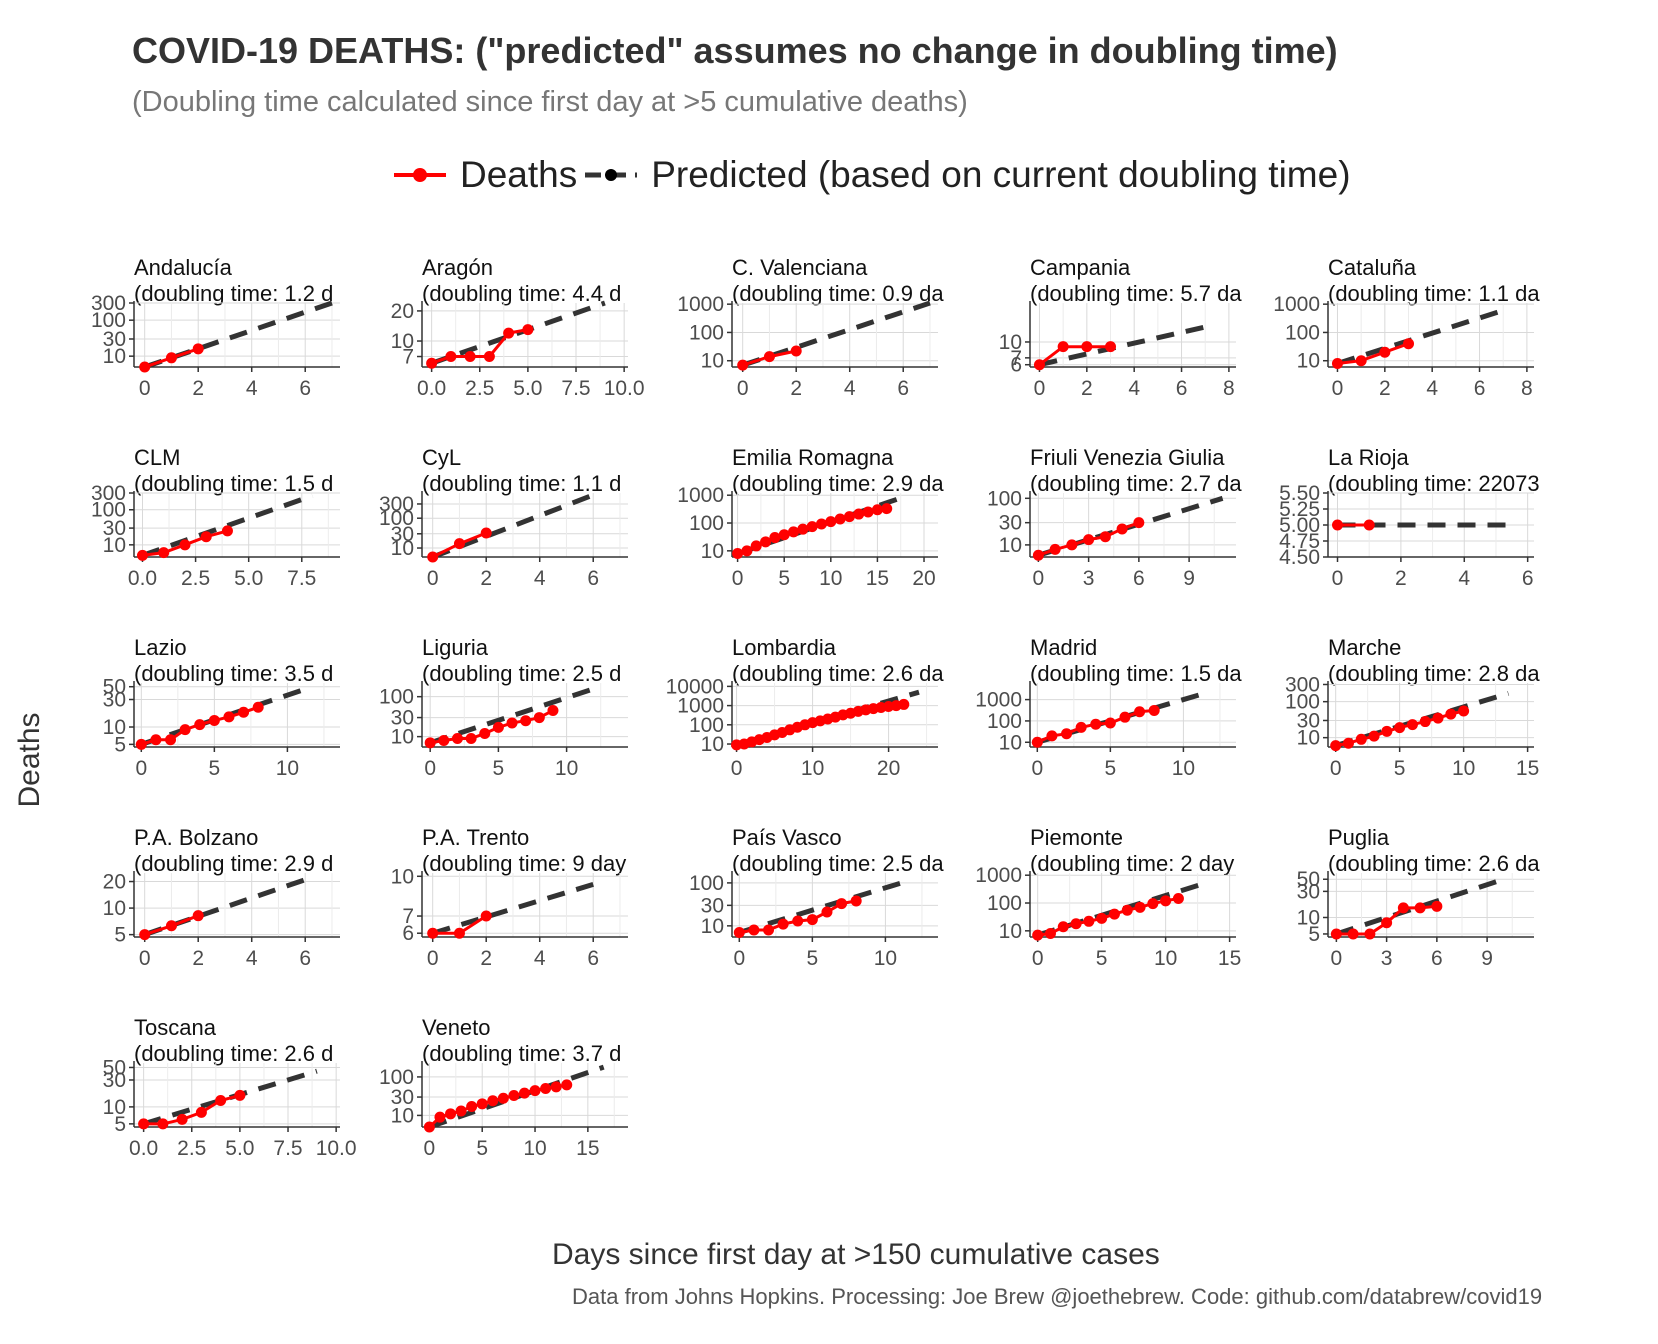 This screenshot has height=1344, width=1658. I want to click on y-tick-label: 50, so click(114, 687).